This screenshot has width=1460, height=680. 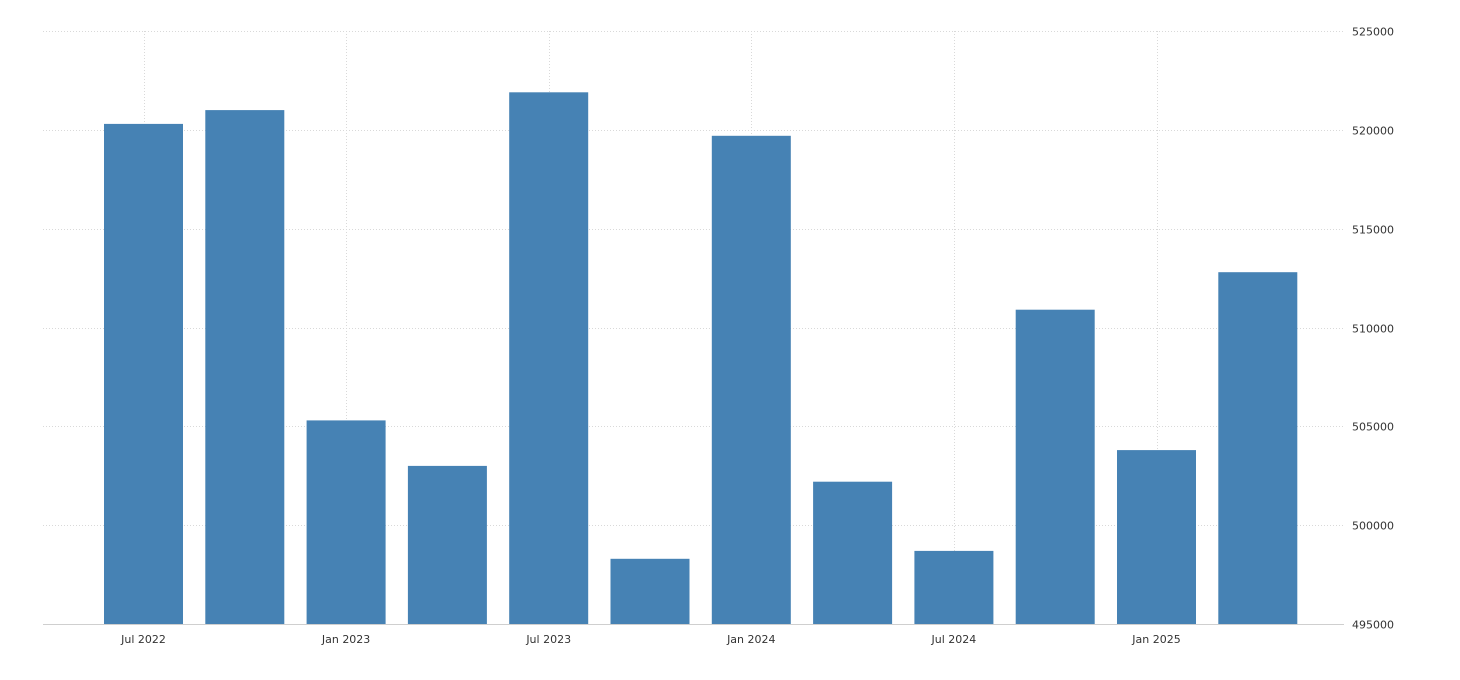 I want to click on y-tick-label: 510000, so click(x=1373, y=329).